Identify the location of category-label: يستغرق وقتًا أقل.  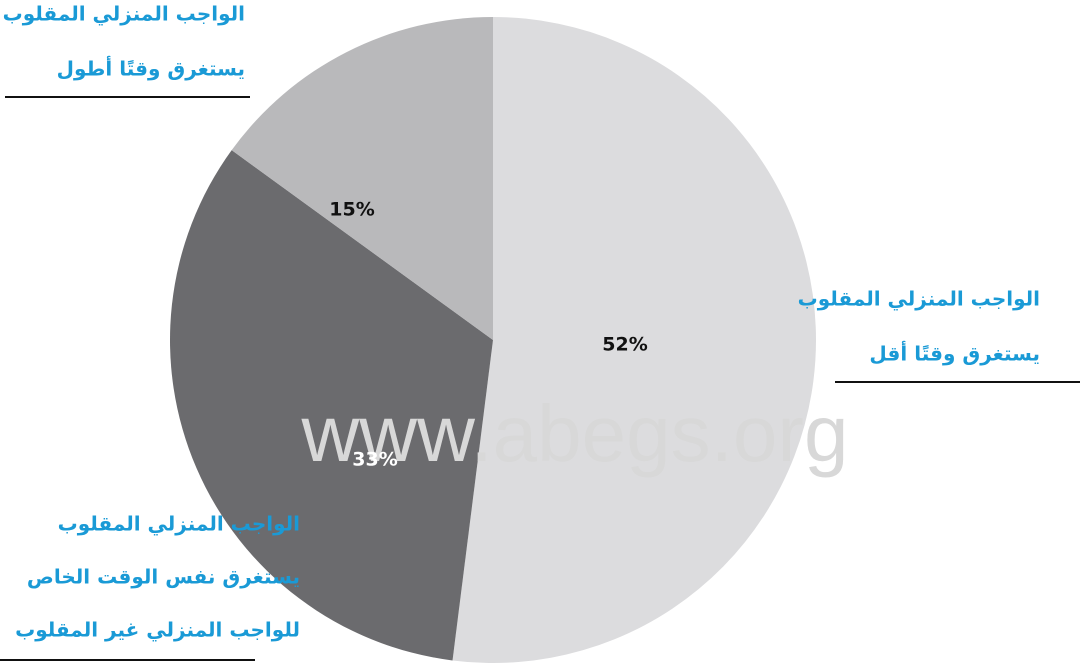
(954, 353).